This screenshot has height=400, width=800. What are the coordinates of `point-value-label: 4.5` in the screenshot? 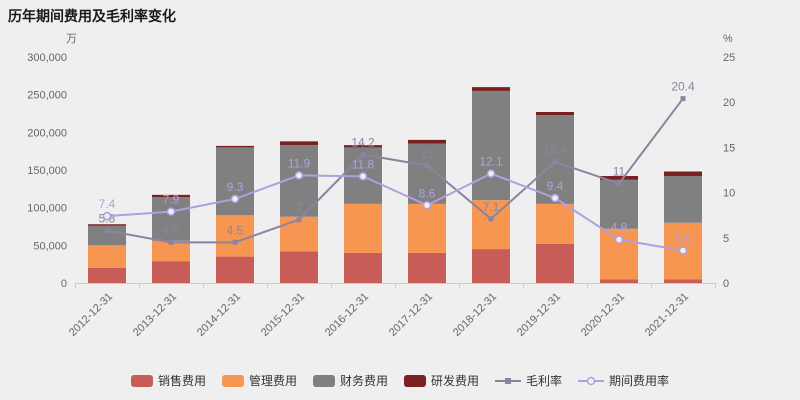 It's located at (235, 230).